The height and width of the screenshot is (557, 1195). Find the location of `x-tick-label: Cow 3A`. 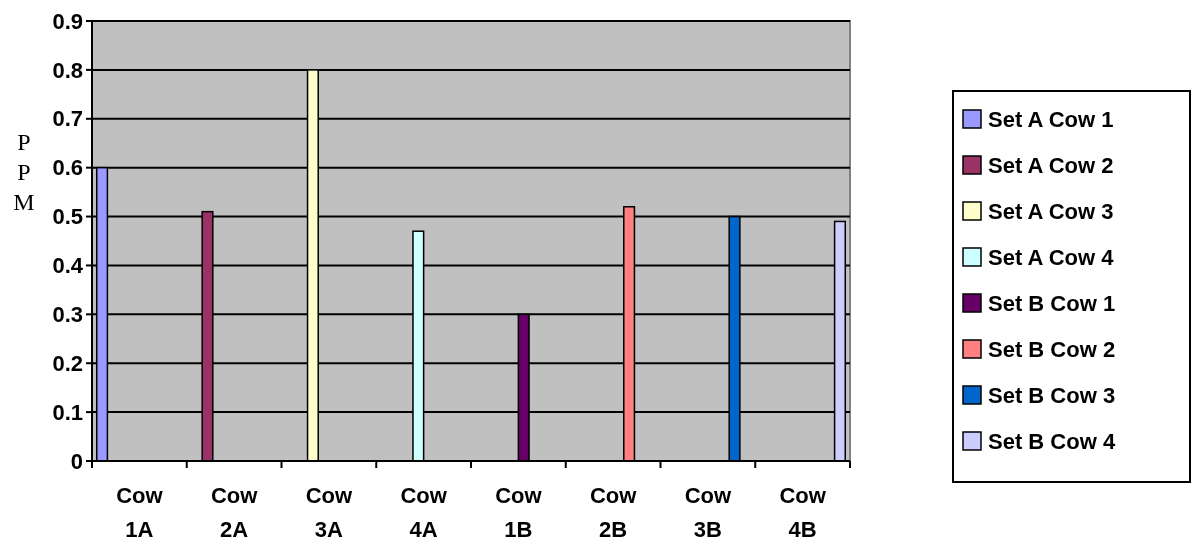

x-tick-label: Cow 3A is located at coordinates (329, 512).